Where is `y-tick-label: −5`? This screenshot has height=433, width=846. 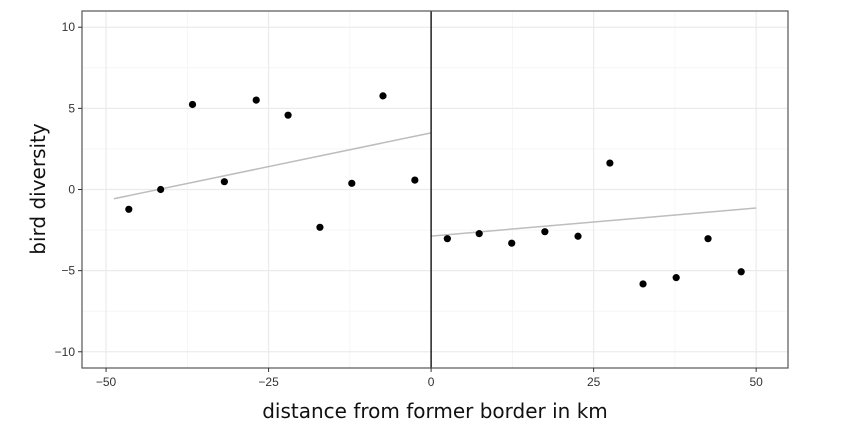
y-tick-label: −5 is located at coordinates (68, 271).